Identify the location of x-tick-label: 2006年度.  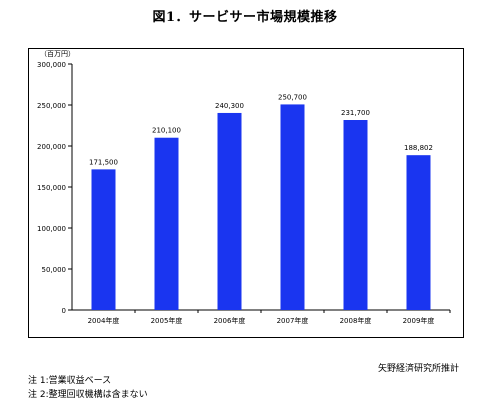
(230, 320).